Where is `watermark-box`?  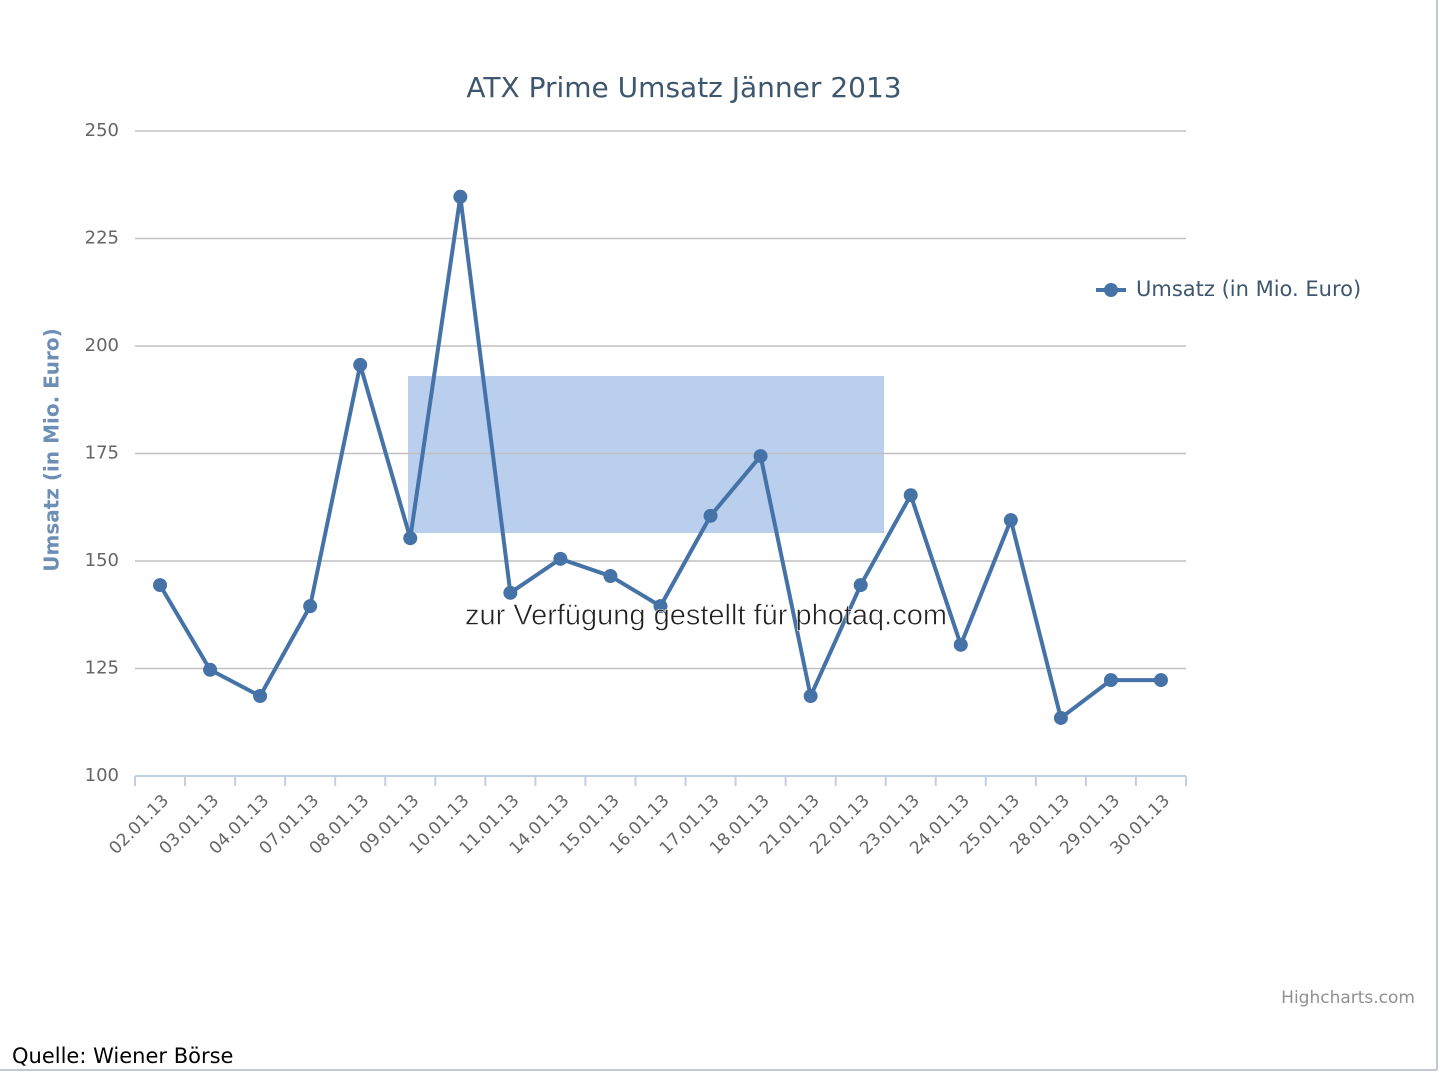
watermark-box is located at coordinates (646, 454).